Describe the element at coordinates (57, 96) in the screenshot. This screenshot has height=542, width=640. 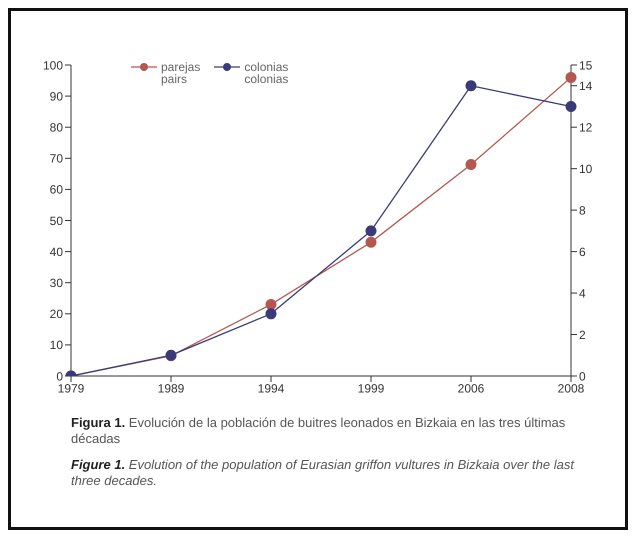
I see `y-tick-label: 90` at that location.